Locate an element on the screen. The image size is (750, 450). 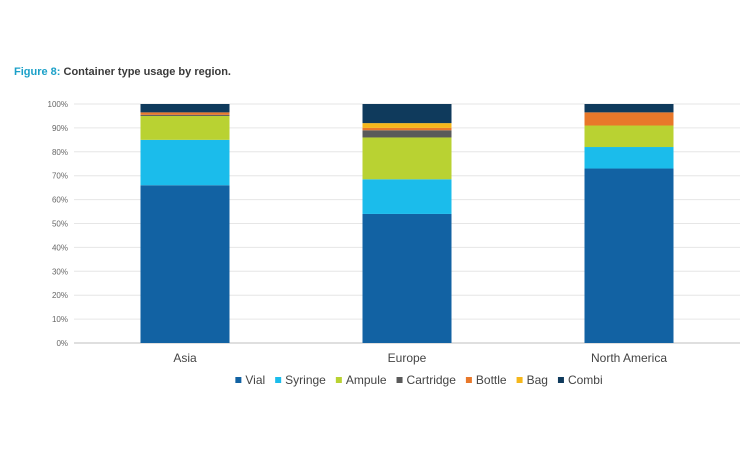
bar-segment-bag is located at coordinates (407, 125).